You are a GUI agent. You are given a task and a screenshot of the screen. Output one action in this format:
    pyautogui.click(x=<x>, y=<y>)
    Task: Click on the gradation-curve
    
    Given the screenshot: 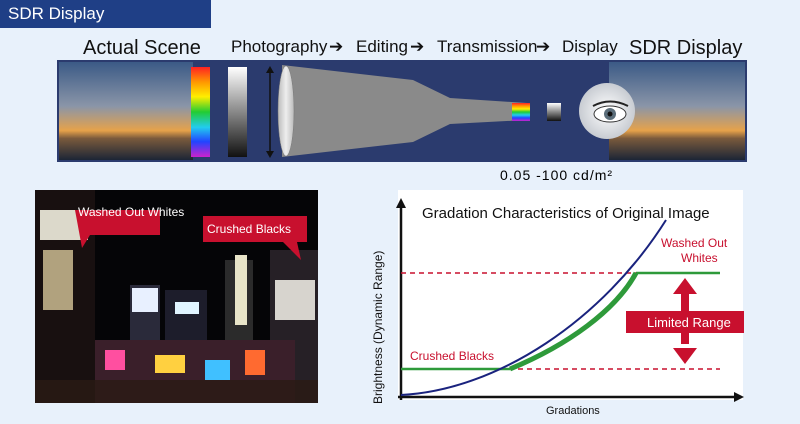 What is the action you would take?
    pyautogui.click(x=533, y=307)
    